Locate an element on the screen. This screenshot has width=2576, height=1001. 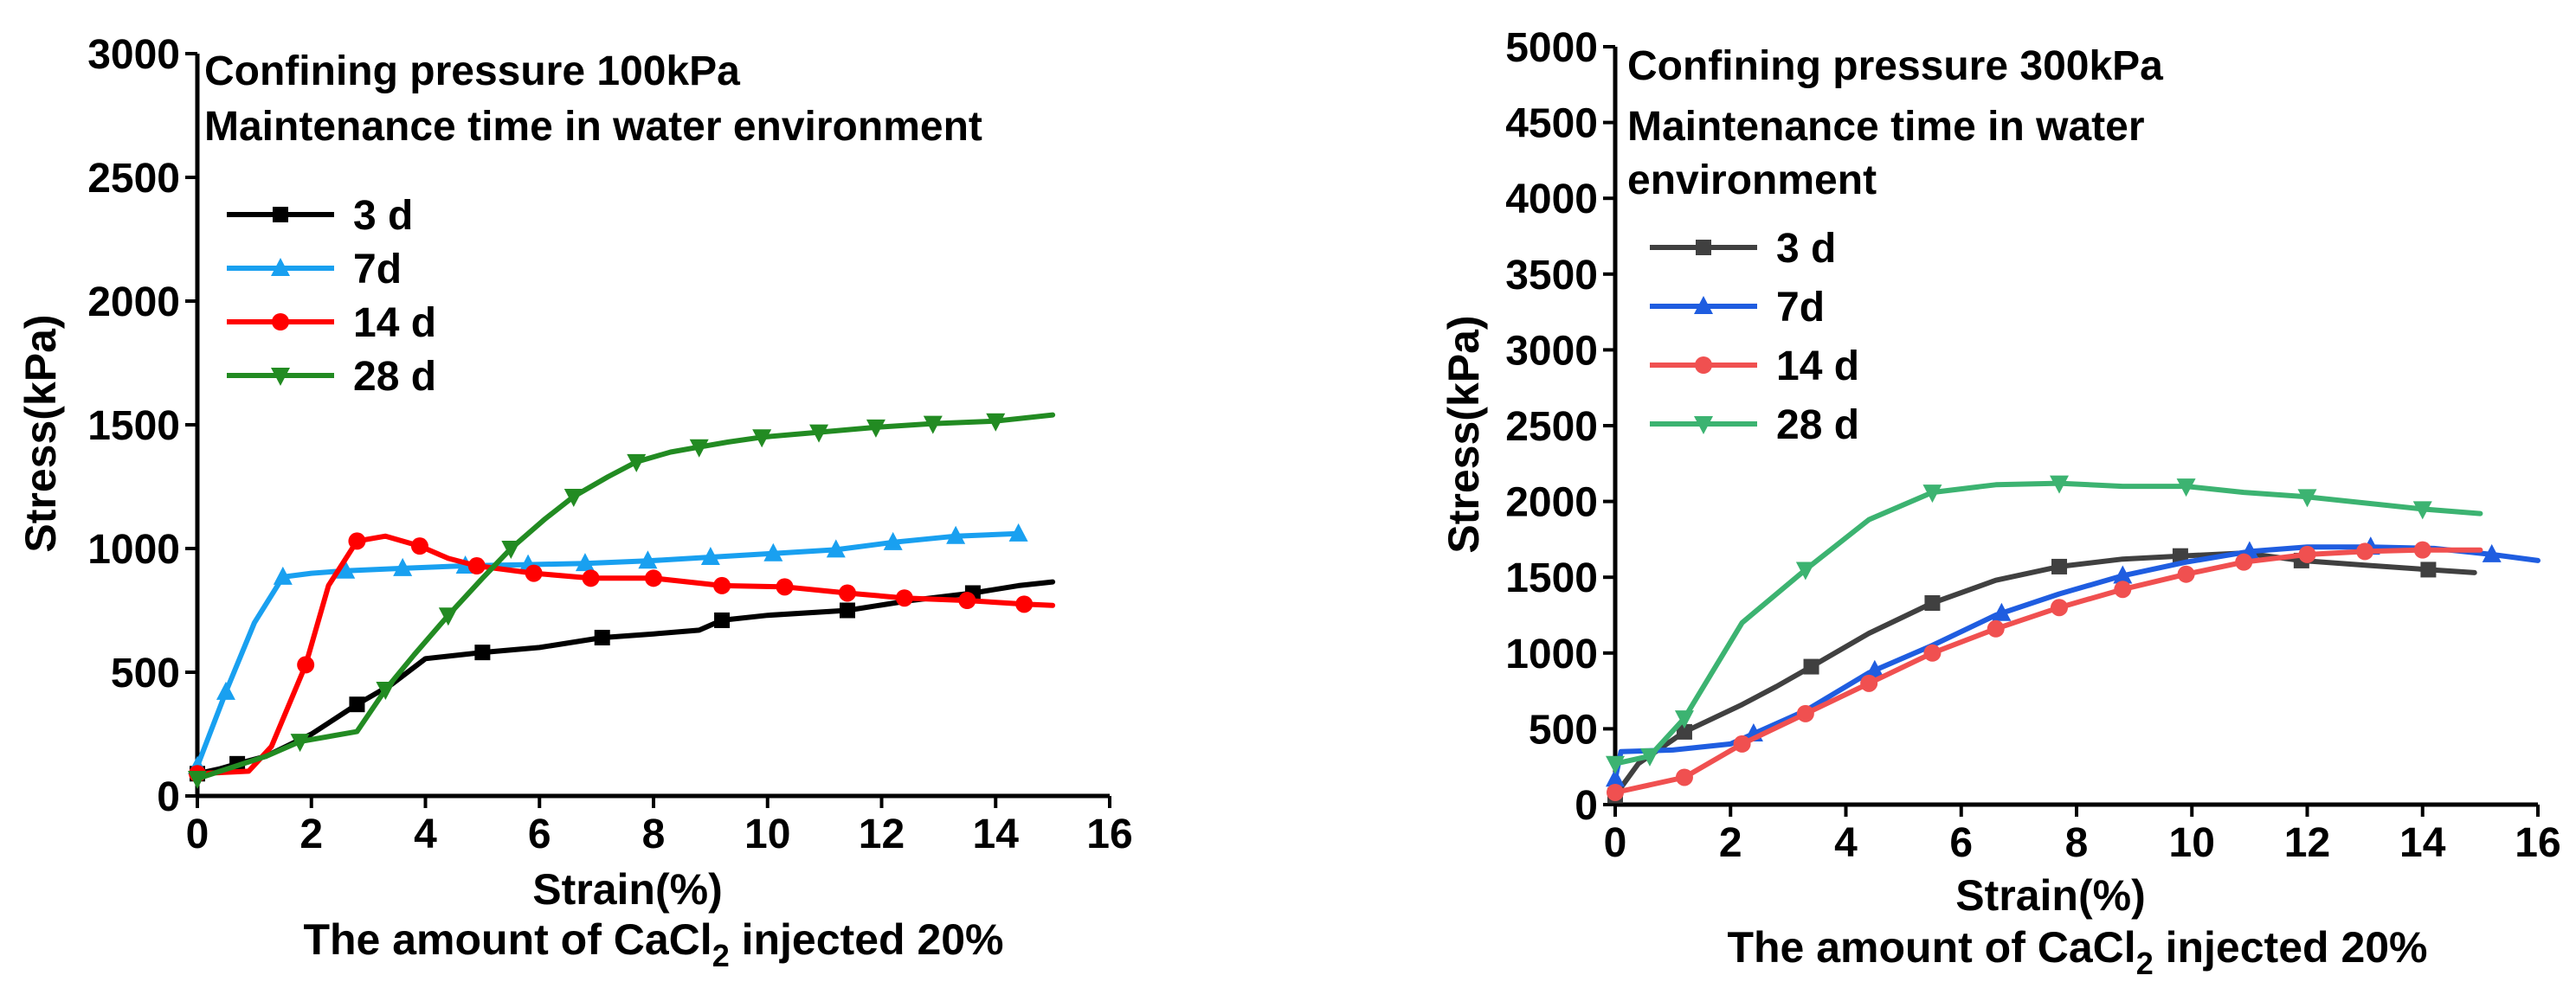
y-tick-label: 2500 is located at coordinates (133, 179).